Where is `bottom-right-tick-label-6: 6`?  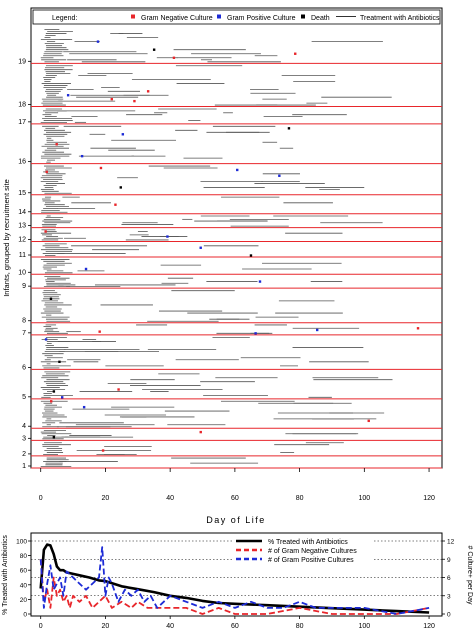 bottom-right-tick-label-6: 6 is located at coordinates (449, 578).